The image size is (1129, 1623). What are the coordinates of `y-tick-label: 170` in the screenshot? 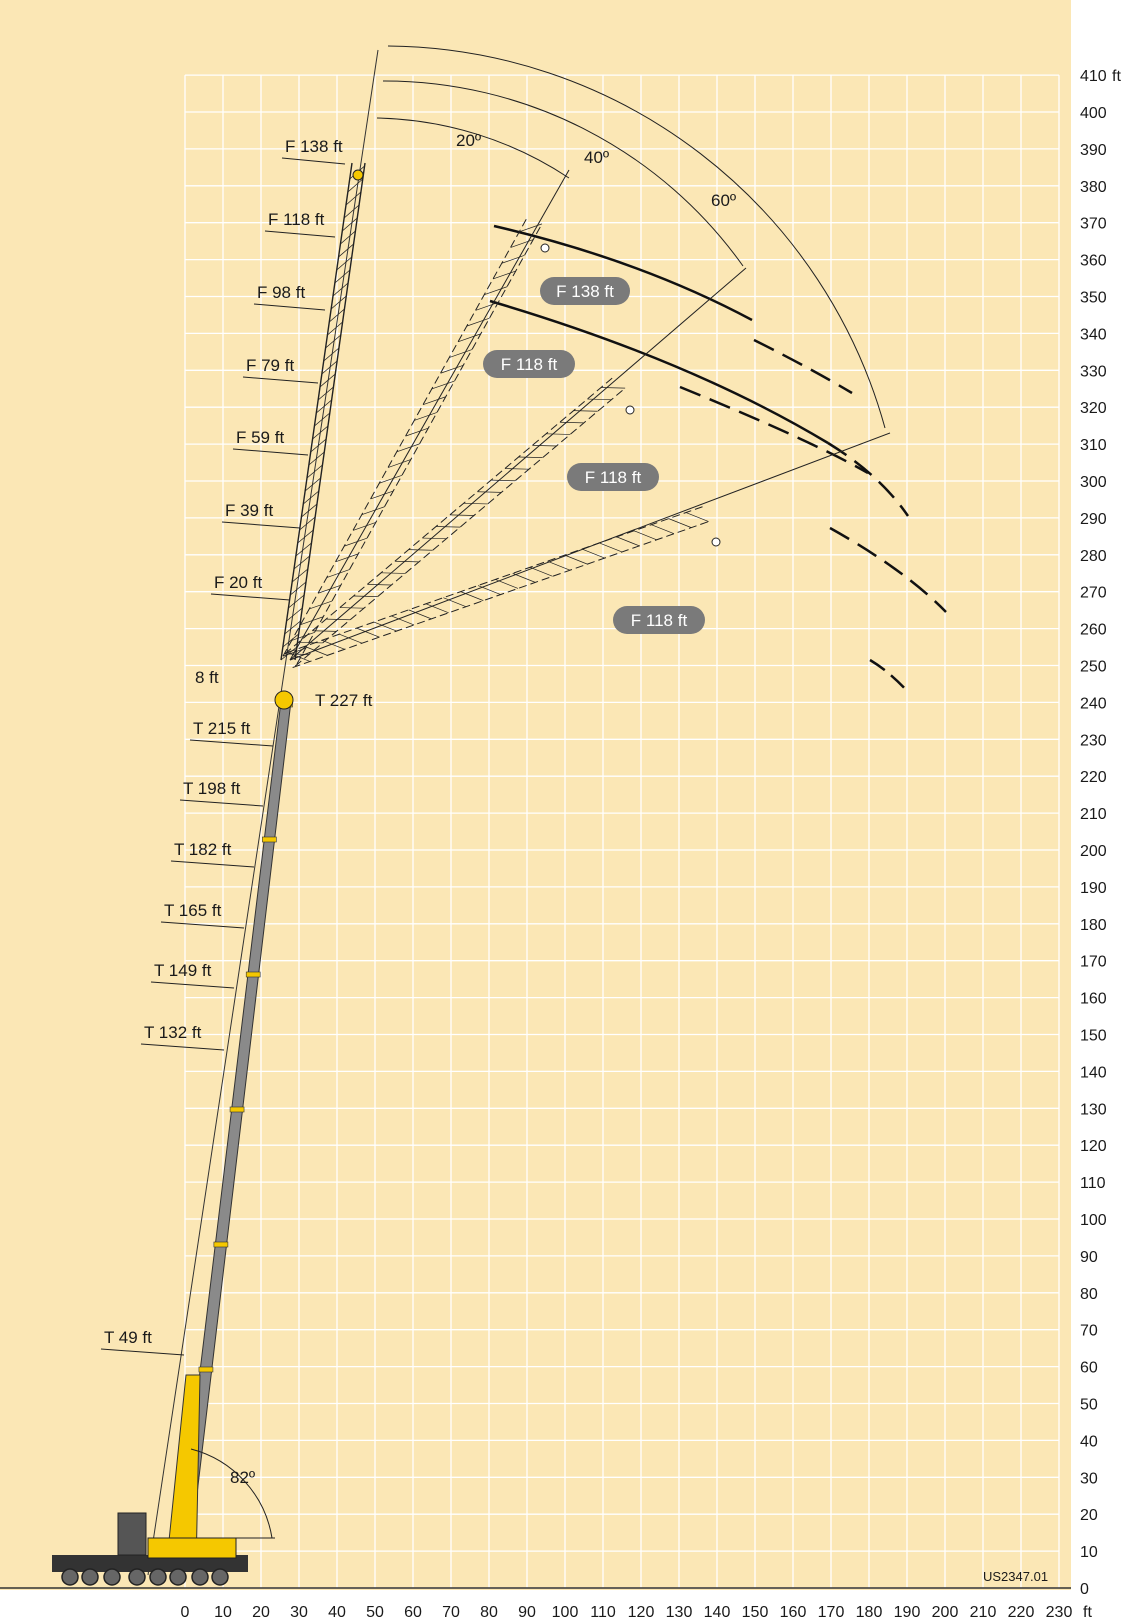 It's located at (1093, 962).